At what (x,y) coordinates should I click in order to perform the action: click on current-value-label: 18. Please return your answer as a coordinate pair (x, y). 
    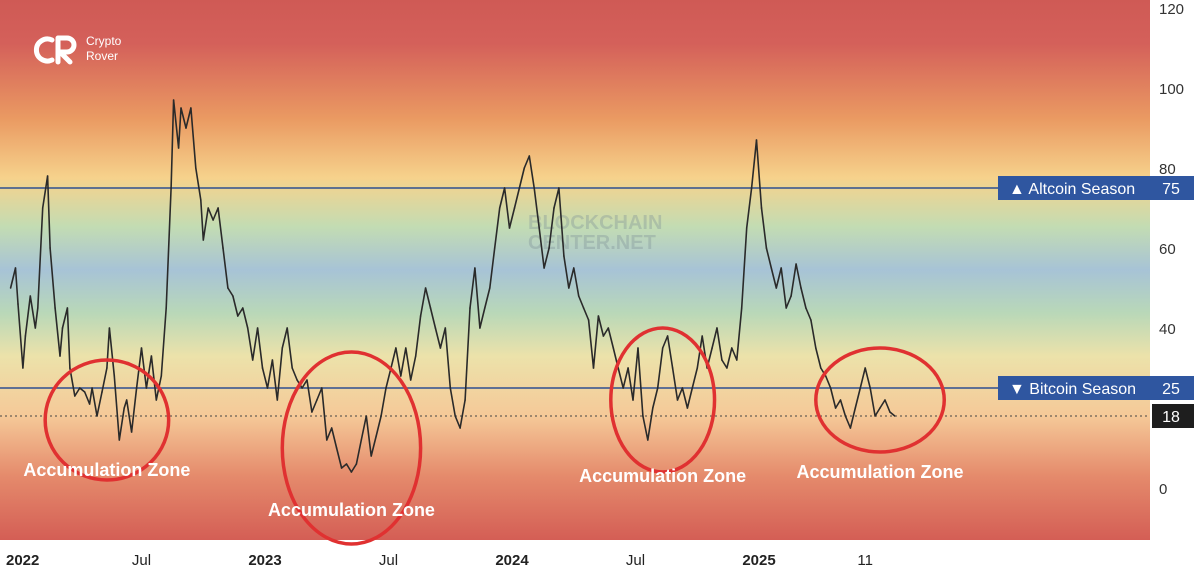
    Looking at the image, I should click on (1171, 417).